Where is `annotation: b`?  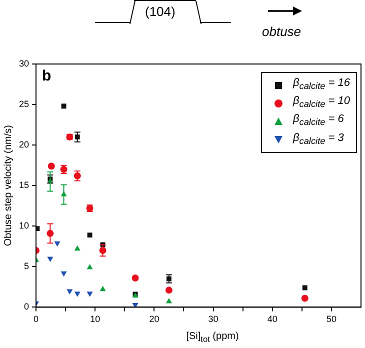
annotation: b is located at coordinates (47, 76).